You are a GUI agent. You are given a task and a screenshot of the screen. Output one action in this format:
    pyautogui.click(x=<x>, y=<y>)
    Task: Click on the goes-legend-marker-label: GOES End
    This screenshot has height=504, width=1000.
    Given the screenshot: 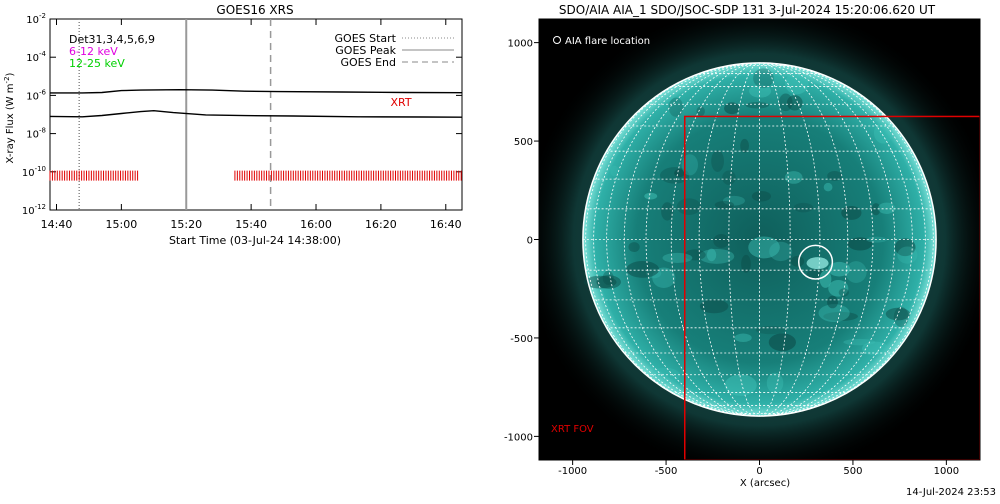 What is the action you would take?
    pyautogui.click(x=368, y=62)
    